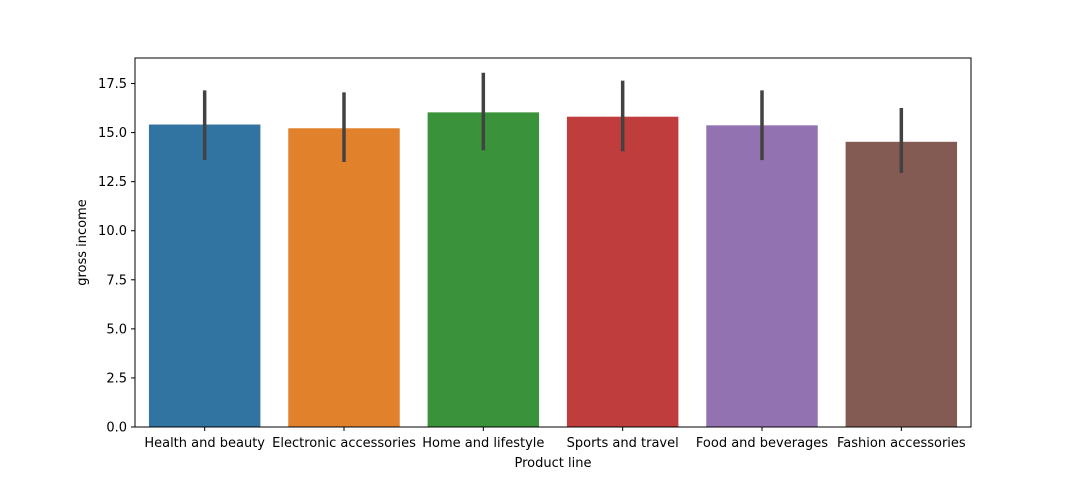 The image size is (1079, 480). Describe the element at coordinates (116, 428) in the screenshot. I see `y-tick-label: 0.0` at that location.